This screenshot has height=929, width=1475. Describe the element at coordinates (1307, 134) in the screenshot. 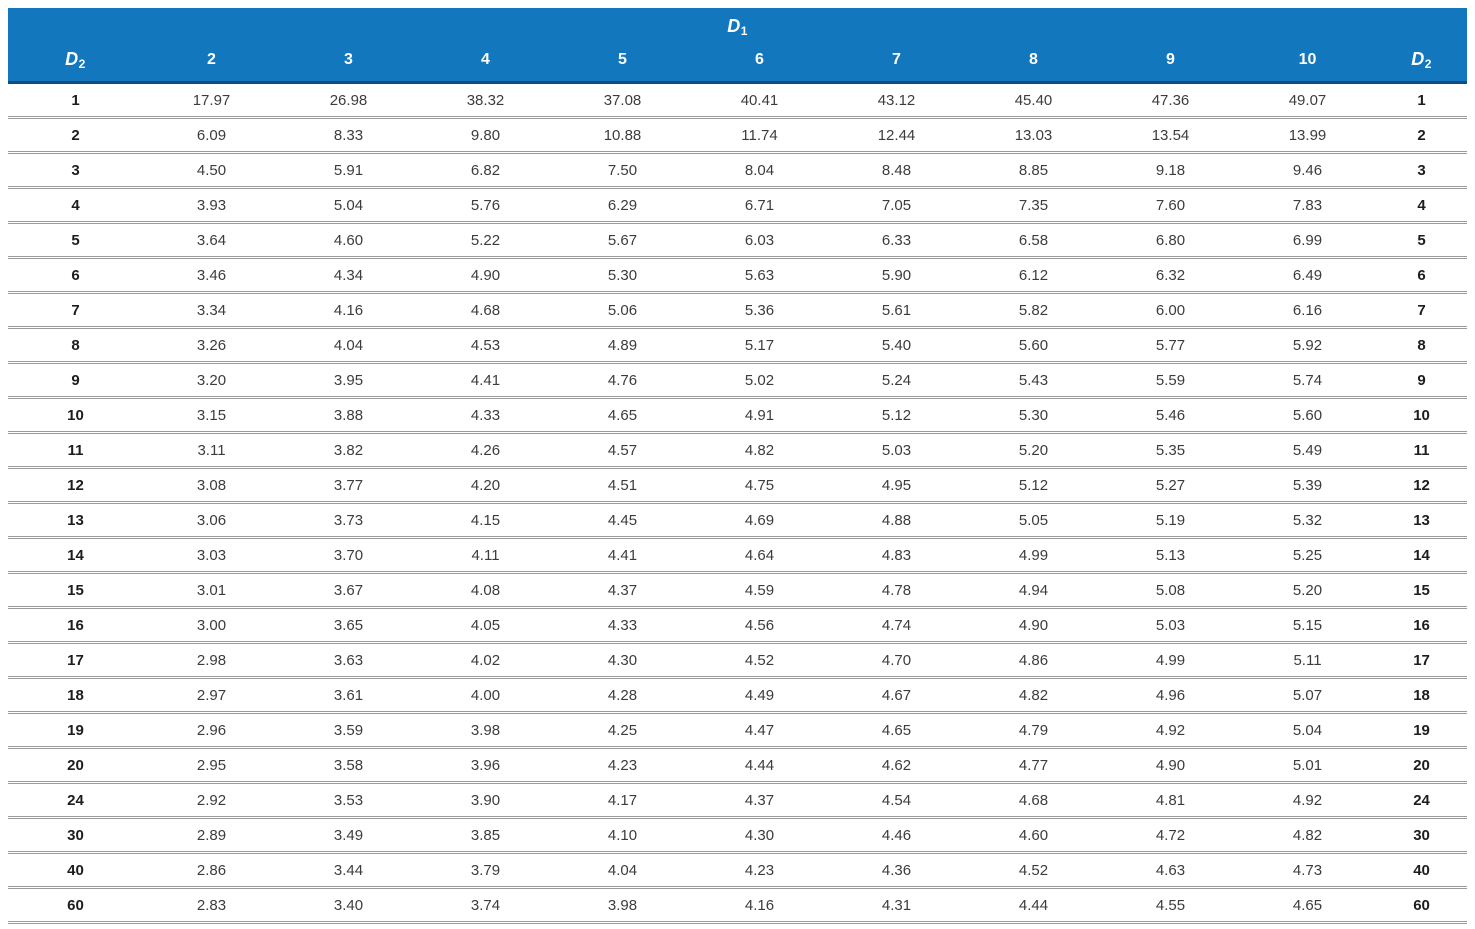

I see `cell: 13.99` at that location.